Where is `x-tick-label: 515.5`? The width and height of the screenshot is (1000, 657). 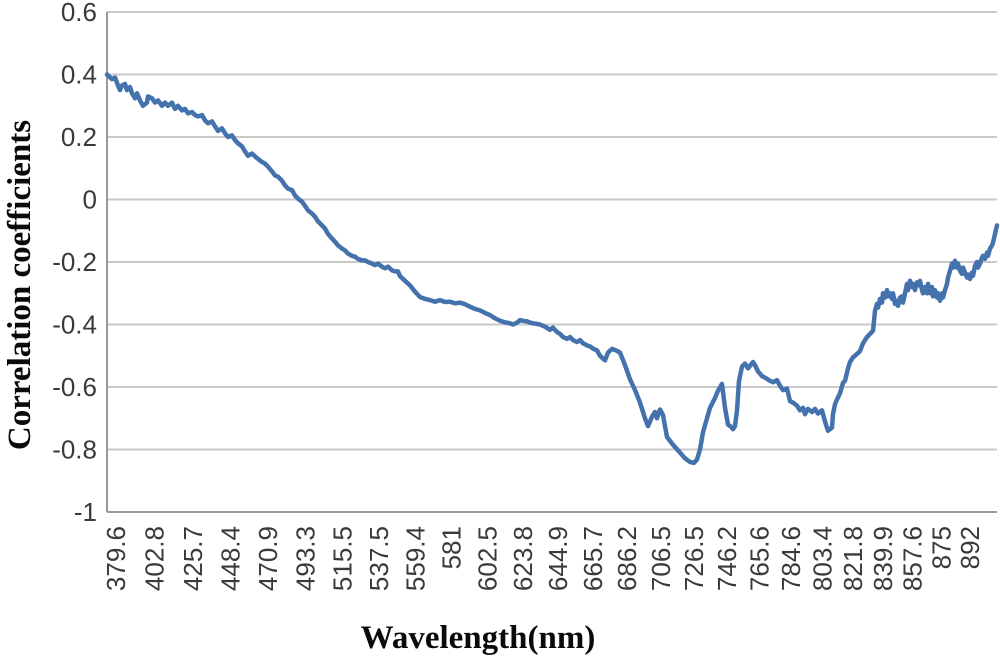 x-tick-label: 515.5 is located at coordinates (343, 558).